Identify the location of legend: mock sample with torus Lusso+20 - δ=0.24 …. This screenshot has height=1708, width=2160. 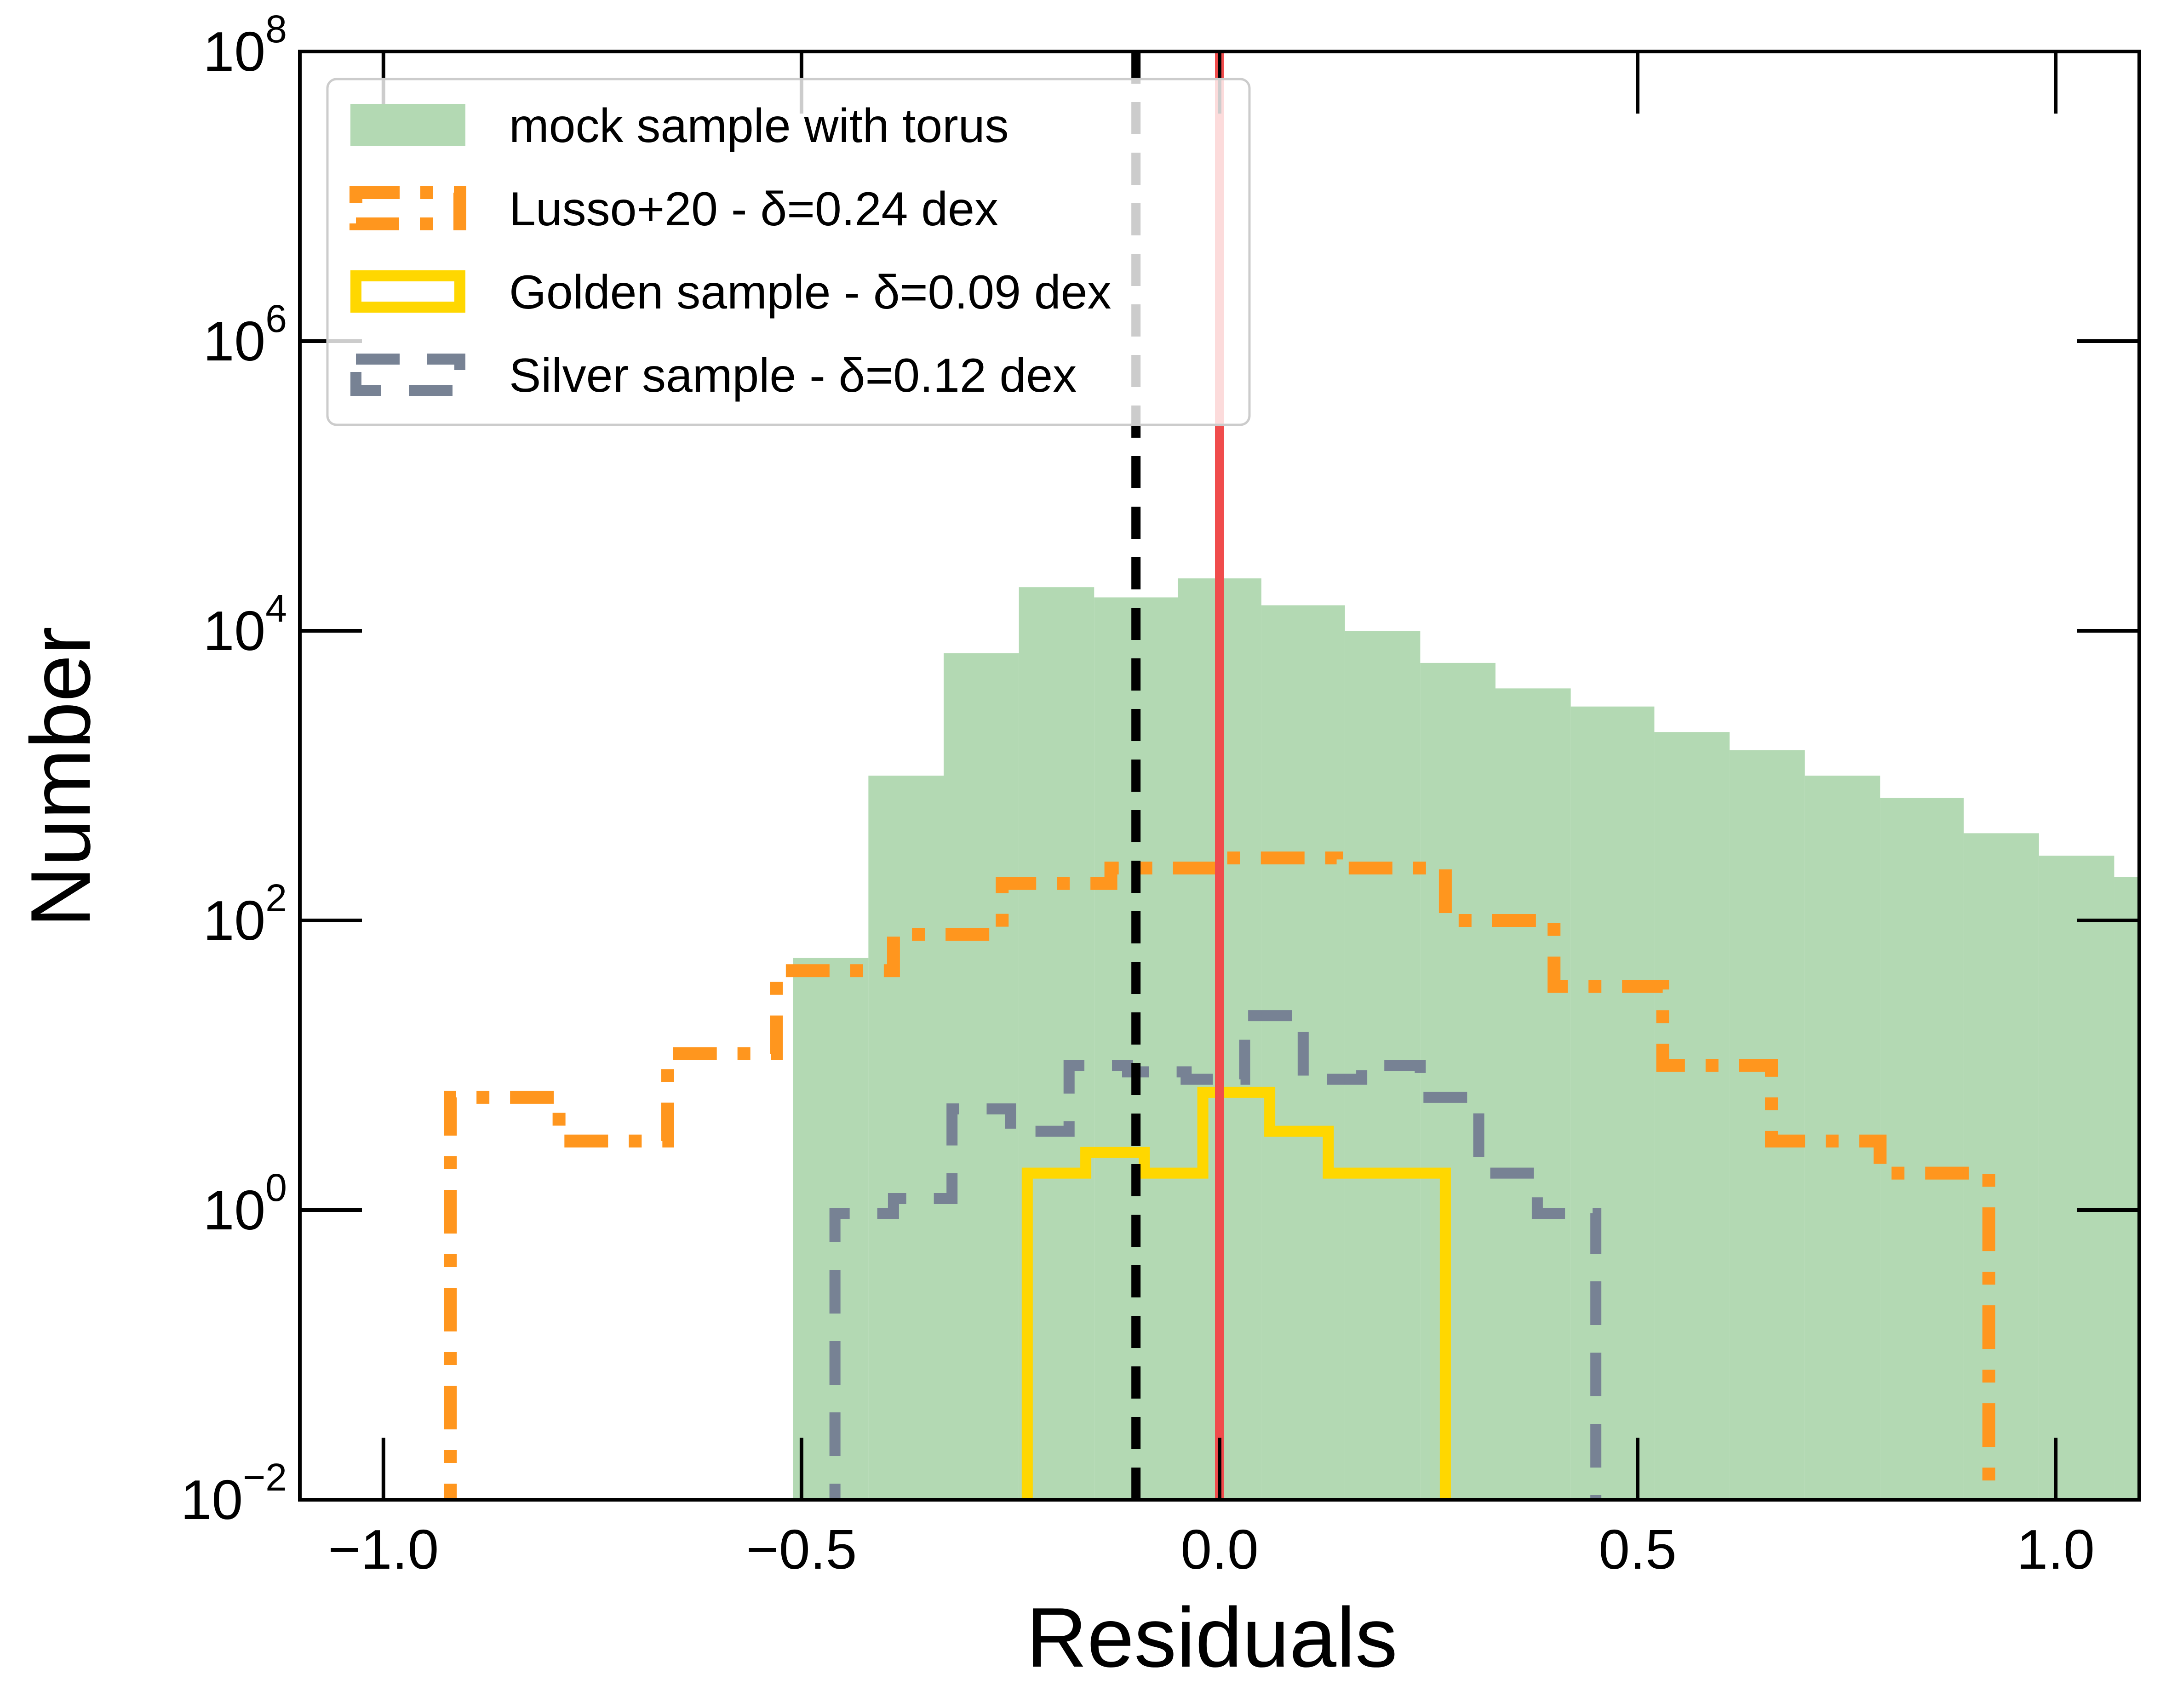
(788, 252).